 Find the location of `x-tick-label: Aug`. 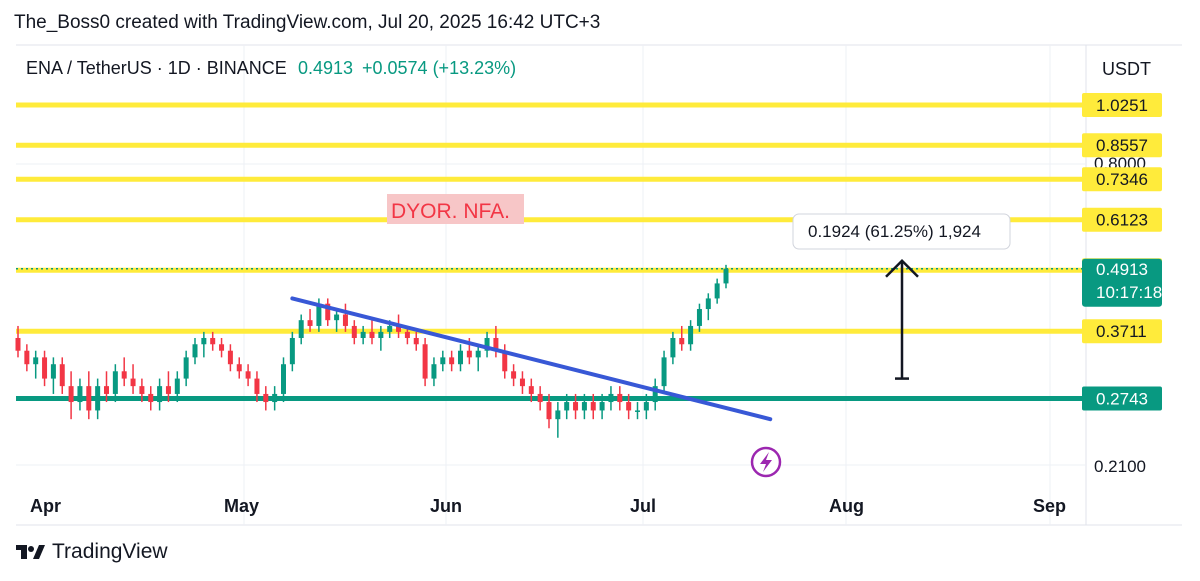

x-tick-label: Aug is located at coordinates (846, 506).